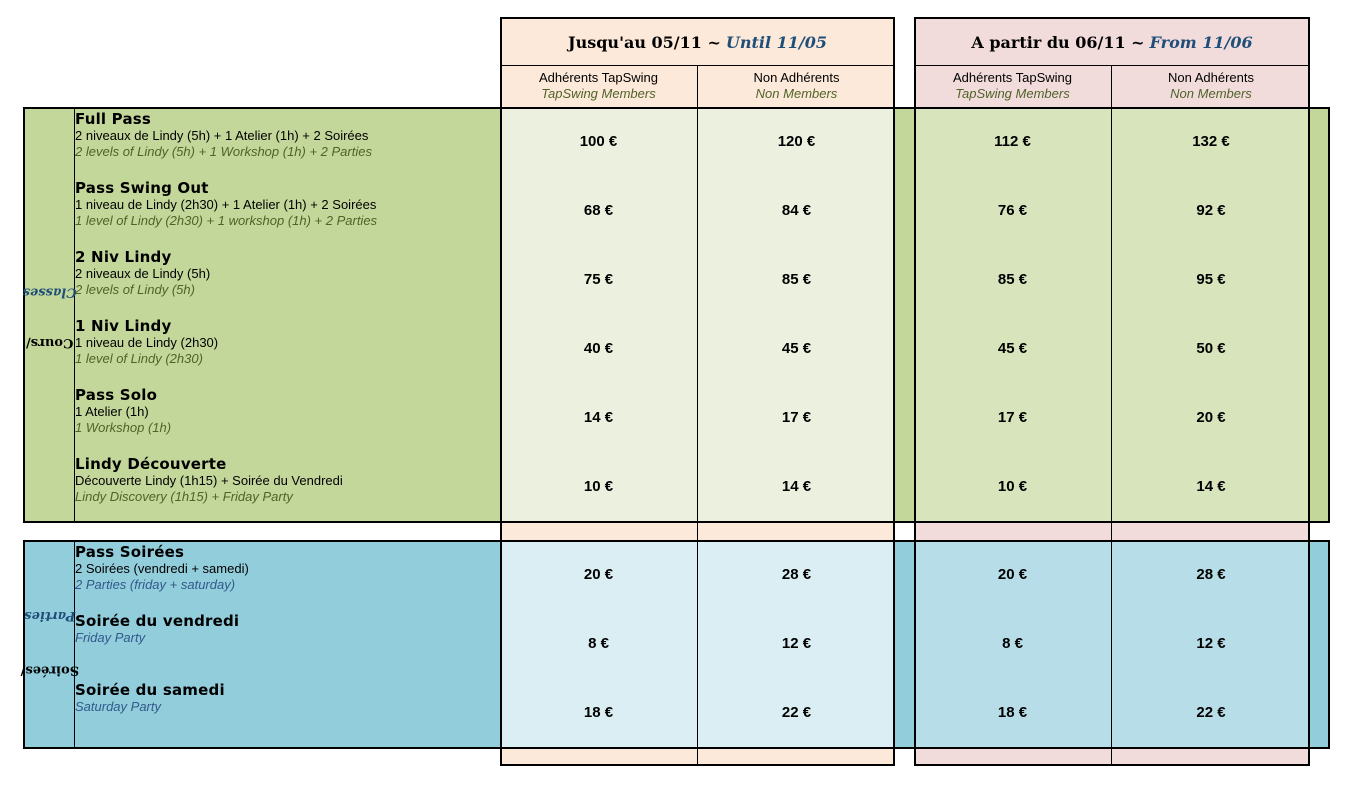 The height and width of the screenshot is (797, 1353). What do you see at coordinates (49, 342) in the screenshot?
I see `section-label-classes-fr: Cours/` at bounding box center [49, 342].